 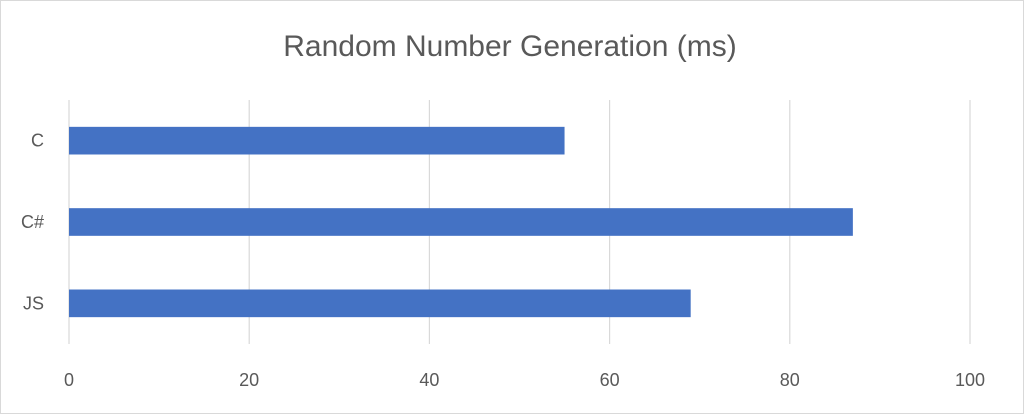 I want to click on chart-title: Random Number Generation (ms), so click(x=510, y=46).